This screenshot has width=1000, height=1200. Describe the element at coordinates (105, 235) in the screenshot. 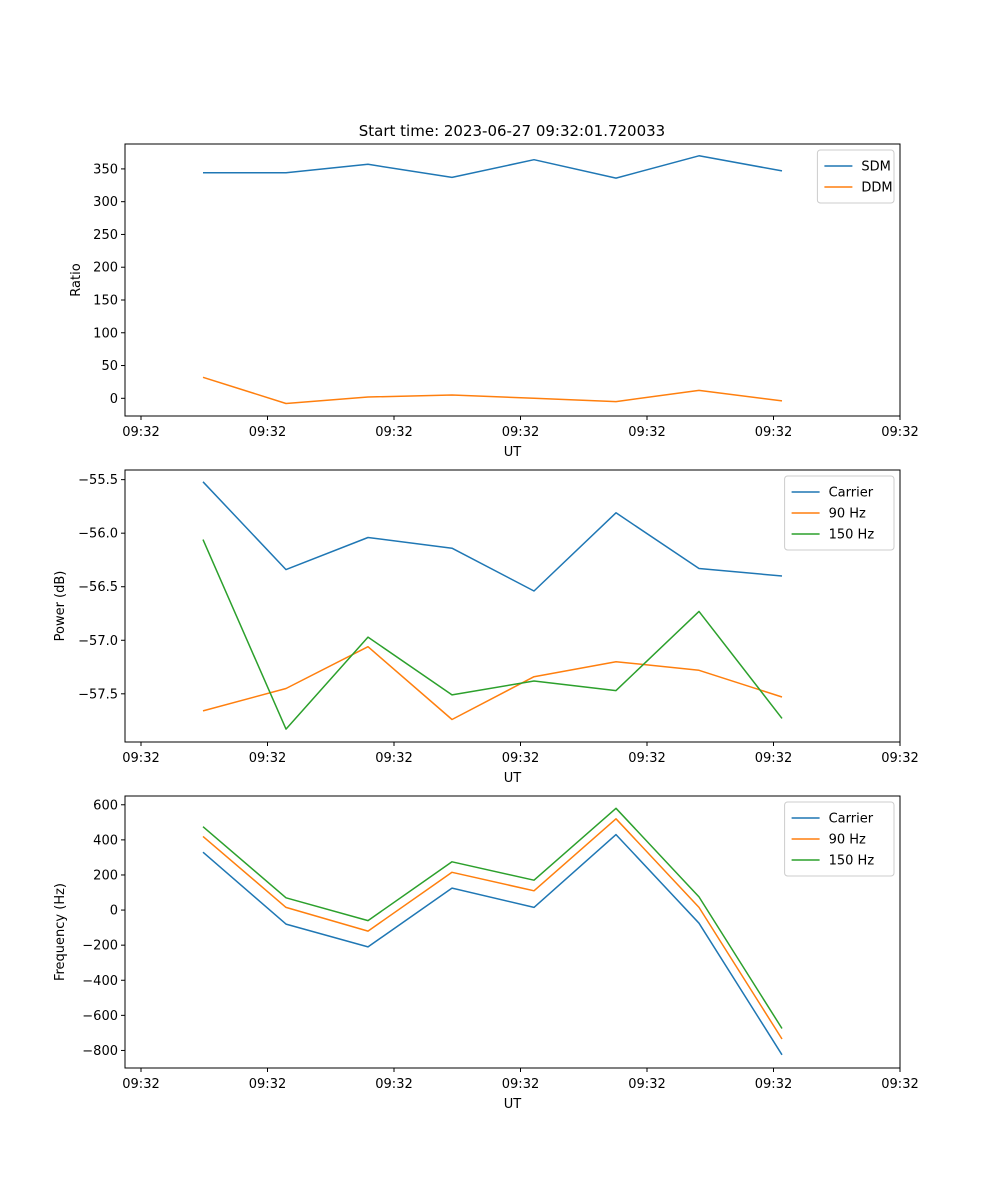

I see `y-tick-label: 250` at that location.